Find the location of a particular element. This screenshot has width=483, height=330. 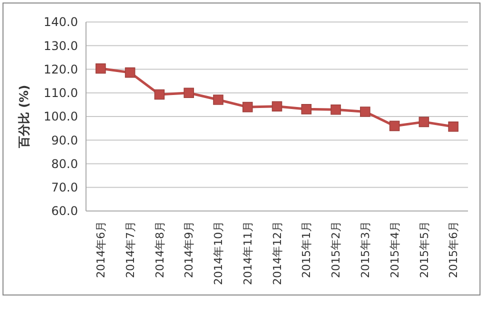

x-tick-label: 2015年6月 is located at coordinates (453, 249).